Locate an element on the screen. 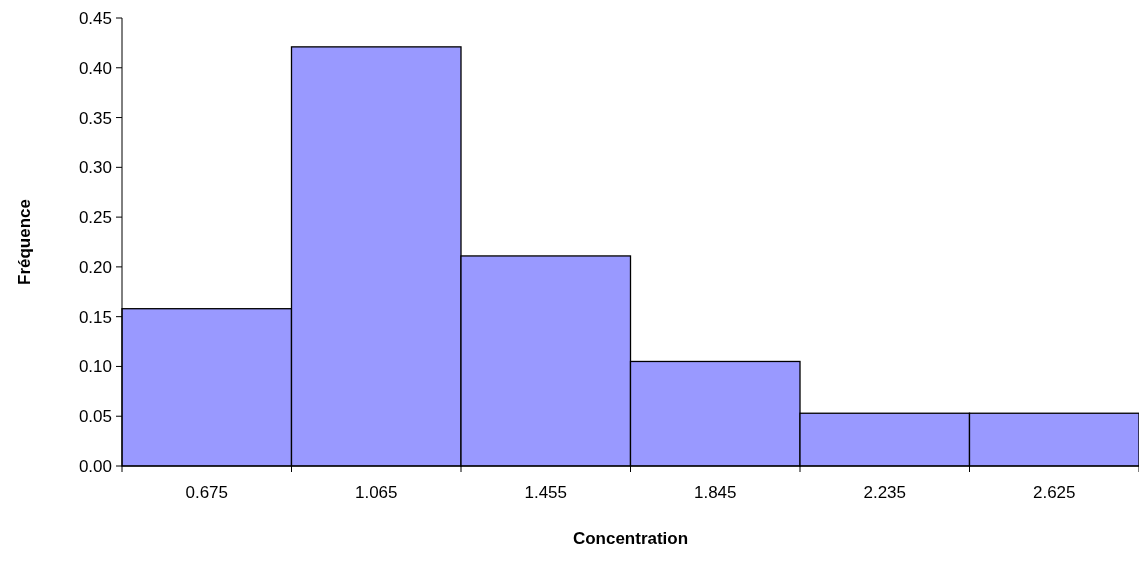 This screenshot has width=1139, height=561. x-tick-label: 1.845 is located at coordinates (715, 492).